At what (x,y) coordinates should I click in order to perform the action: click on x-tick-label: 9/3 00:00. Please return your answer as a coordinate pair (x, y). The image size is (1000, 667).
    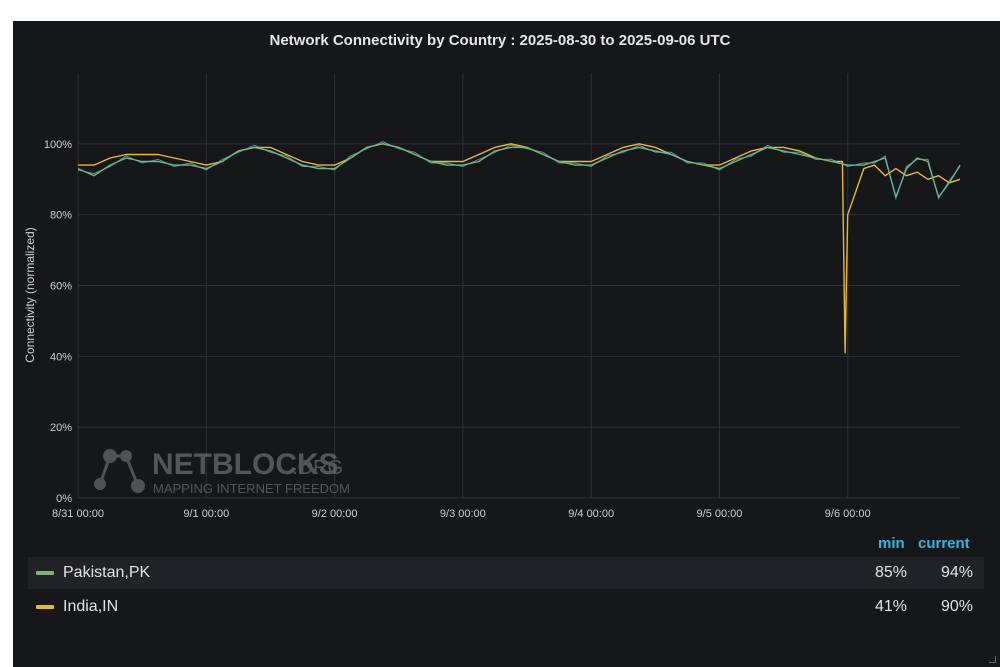
    Looking at the image, I should click on (463, 514).